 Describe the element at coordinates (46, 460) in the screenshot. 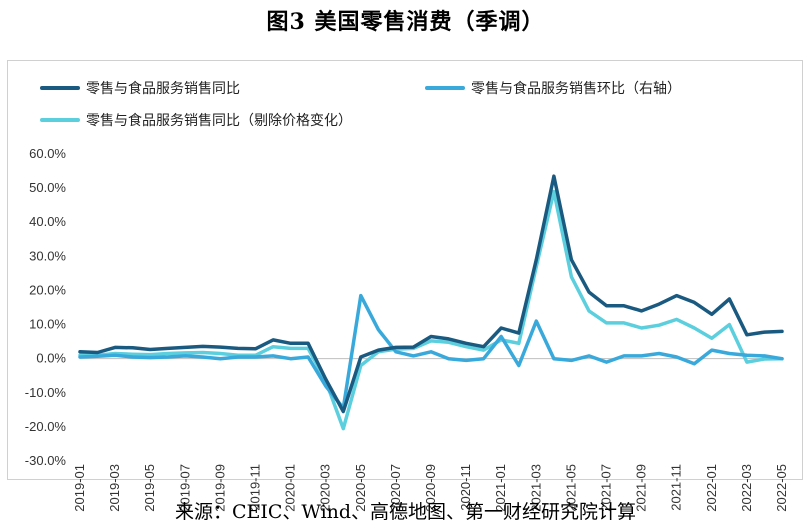

I see `y-tick-label: -30.0%` at that location.